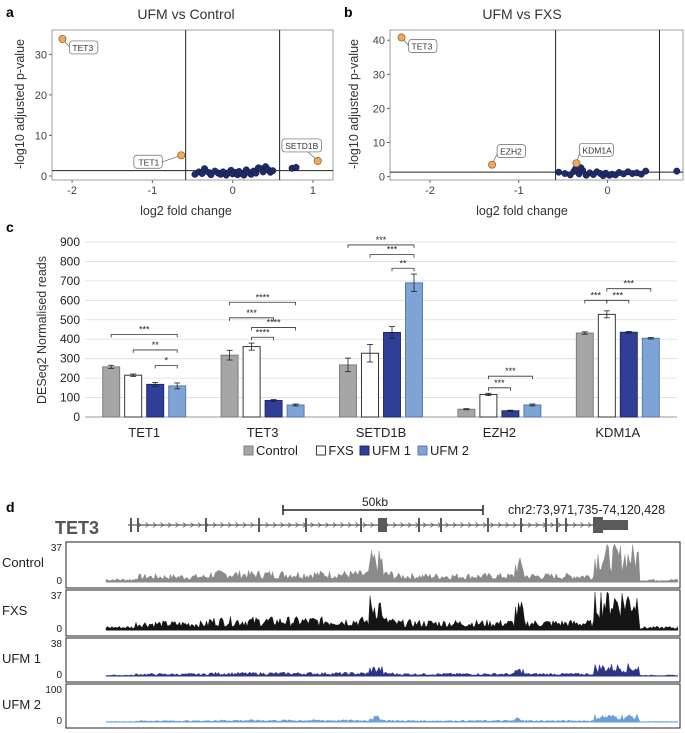 The image size is (685, 733). I want to click on category-label-setd1b: SETD1B, so click(381, 432).